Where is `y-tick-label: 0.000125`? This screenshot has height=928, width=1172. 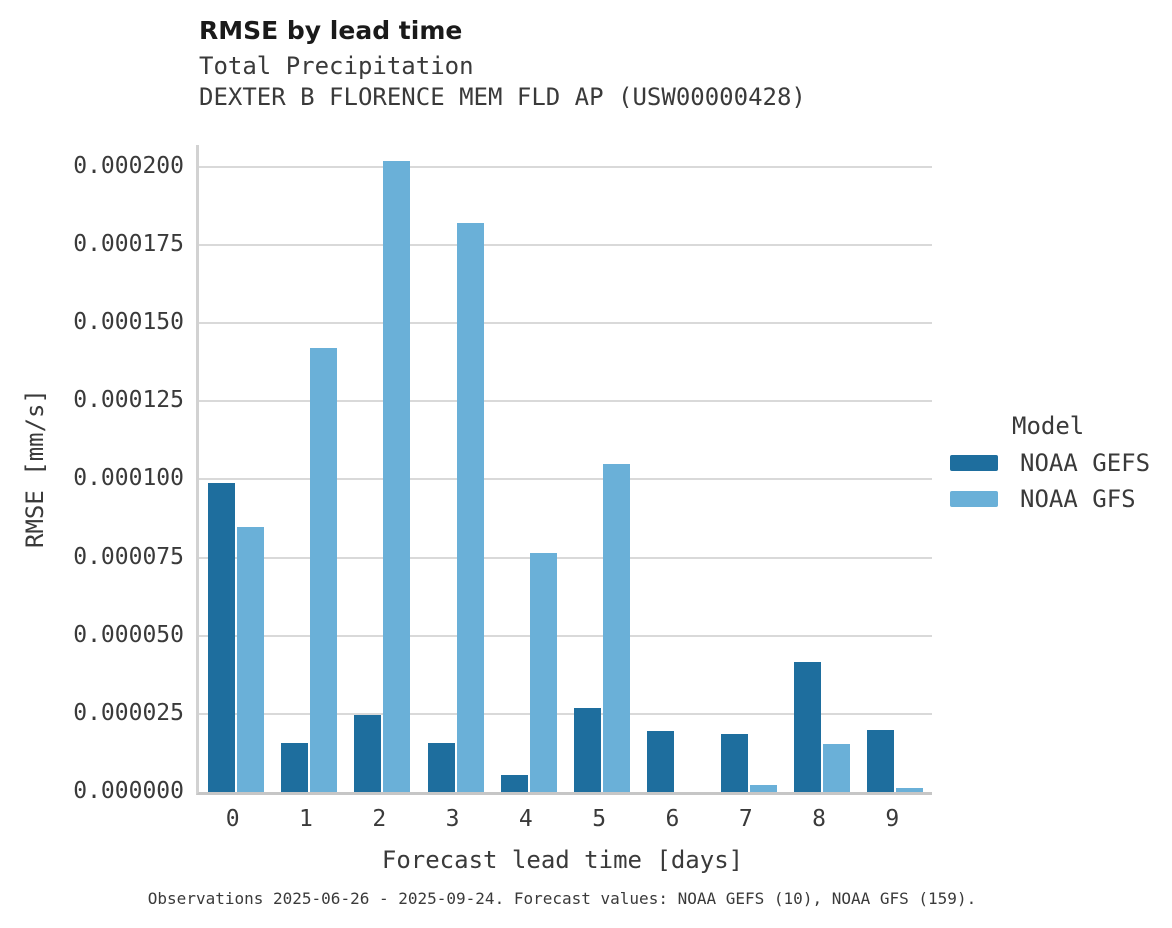 y-tick-label: 0.000125 is located at coordinates (128, 400).